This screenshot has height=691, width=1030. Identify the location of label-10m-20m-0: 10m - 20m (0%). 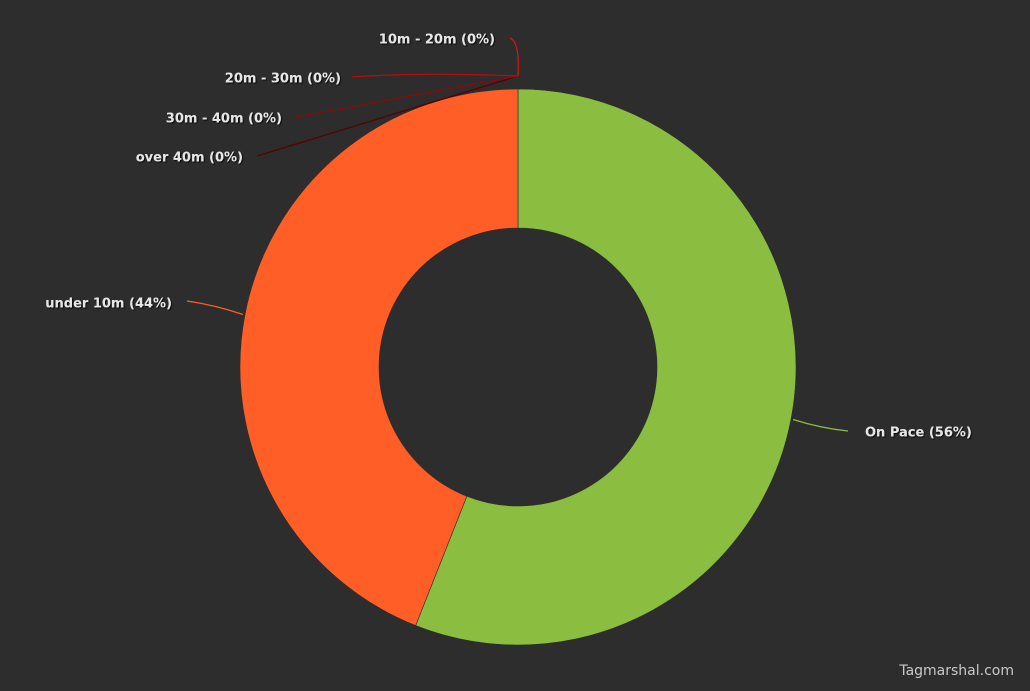
(437, 40).